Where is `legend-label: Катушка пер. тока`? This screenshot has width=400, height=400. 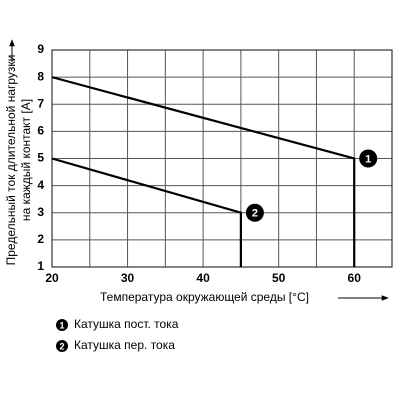
legend-label: Катушка пер. тока is located at coordinates (124, 345).